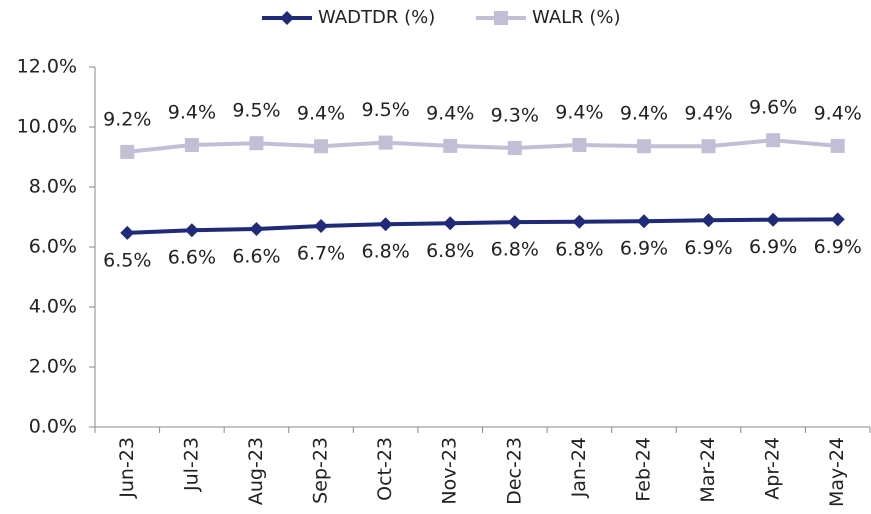 This screenshot has width=871, height=514. I want to click on legend-label: WADTDR (%), so click(376, 17).